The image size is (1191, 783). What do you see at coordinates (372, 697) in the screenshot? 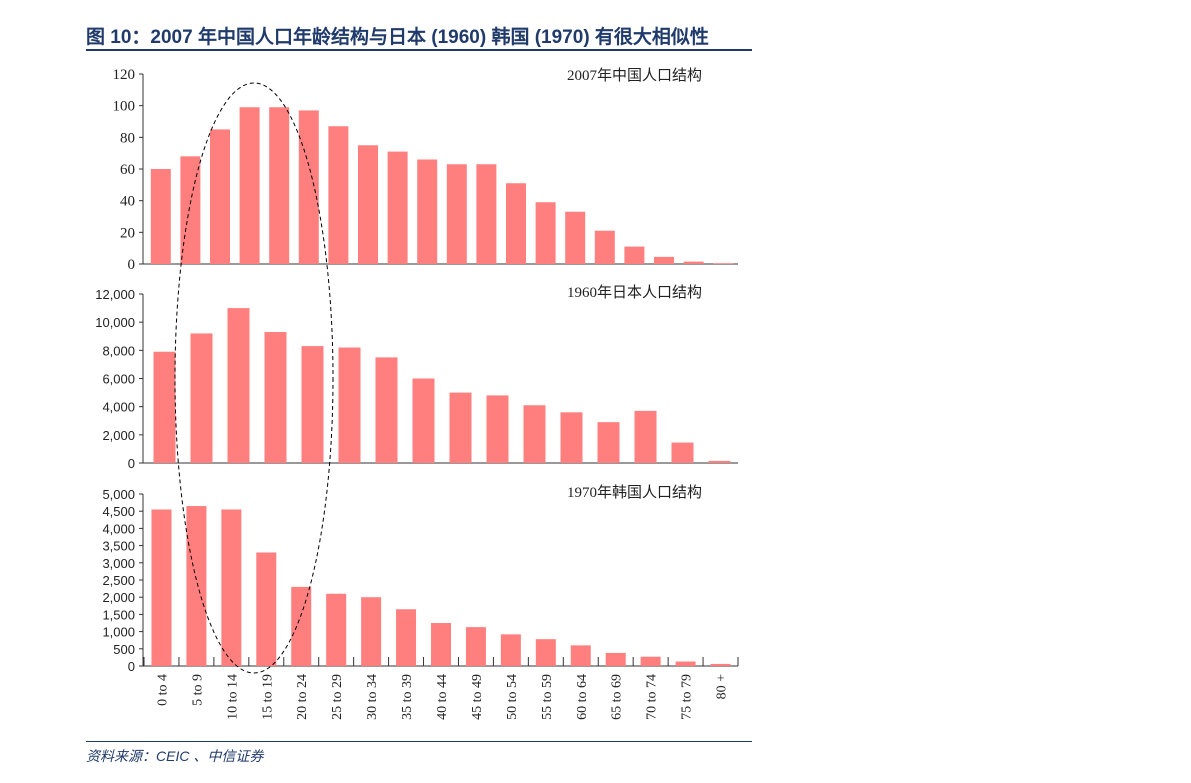
I see `x-category-label: 30 to 34` at bounding box center [372, 697].